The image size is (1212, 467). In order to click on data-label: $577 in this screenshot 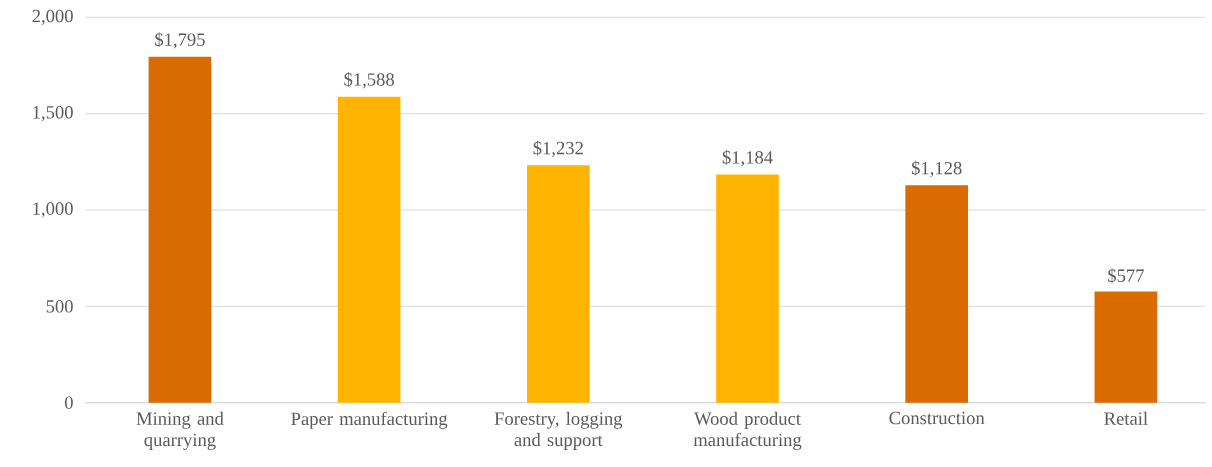, I will do `click(1126, 276)`.